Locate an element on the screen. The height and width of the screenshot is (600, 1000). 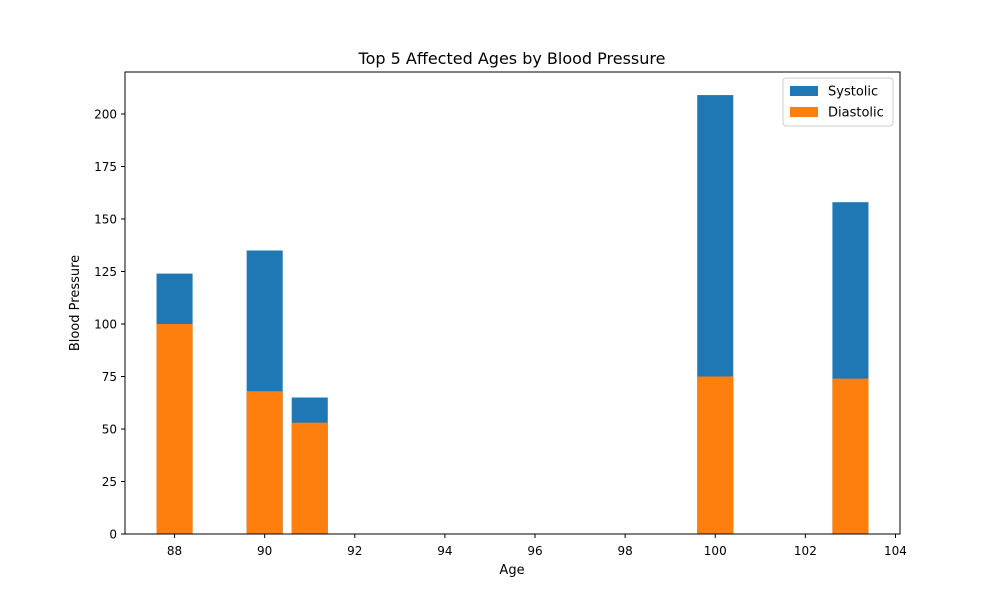
y-tick-label: 0 is located at coordinates (113, 535).